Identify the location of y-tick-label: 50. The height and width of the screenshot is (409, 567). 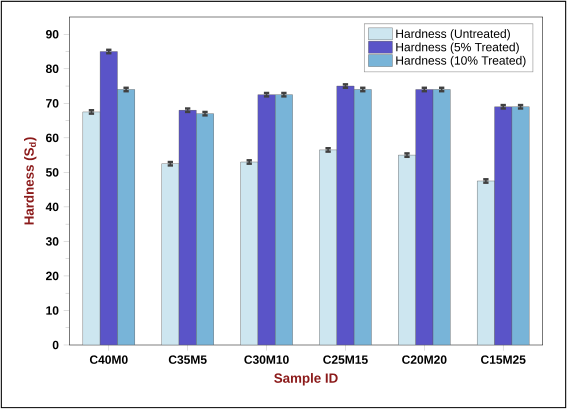
(52, 172).